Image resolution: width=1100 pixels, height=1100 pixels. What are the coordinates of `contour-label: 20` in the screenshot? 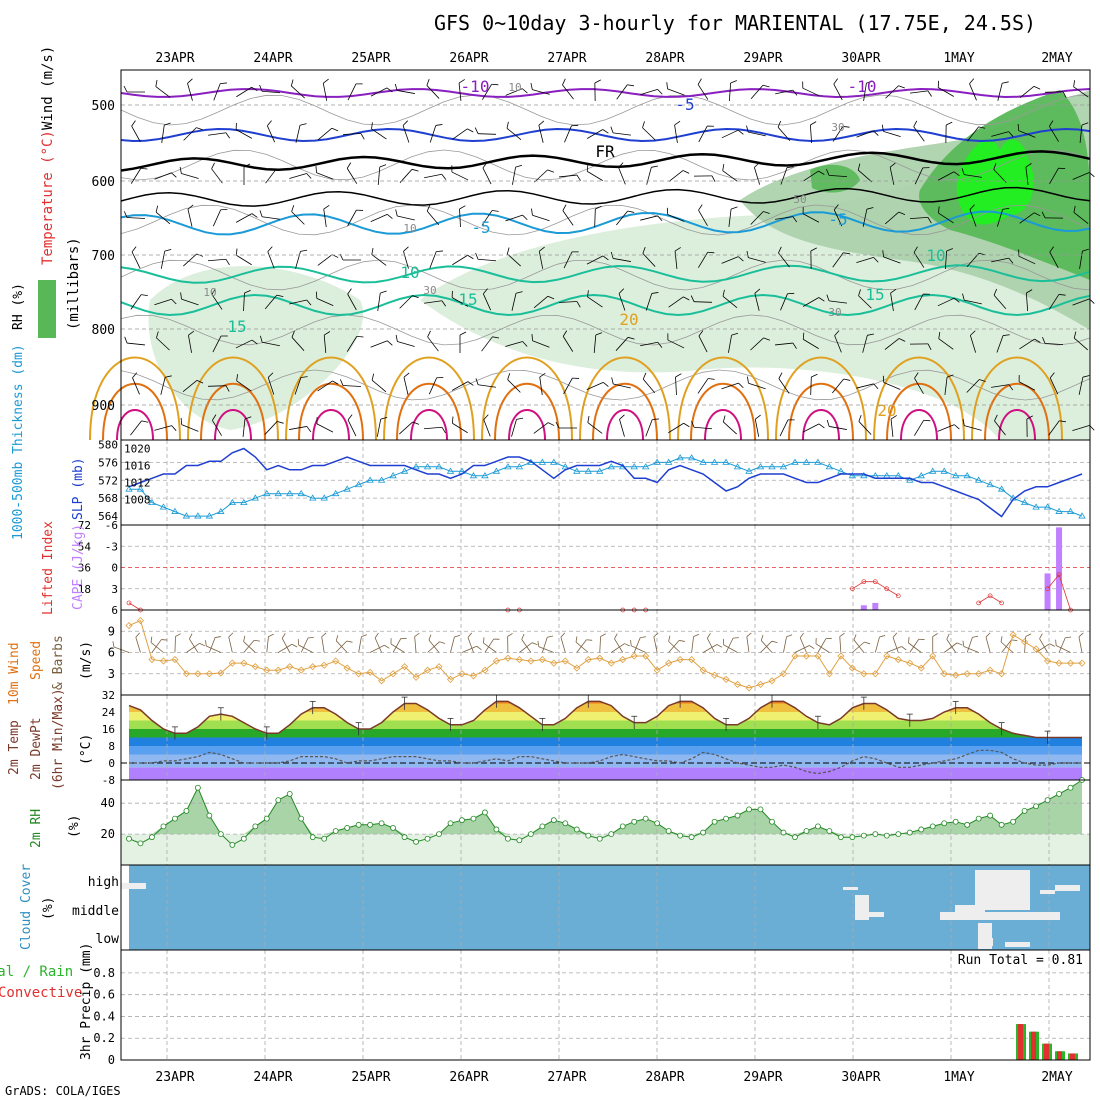 It's located at (628, 319).